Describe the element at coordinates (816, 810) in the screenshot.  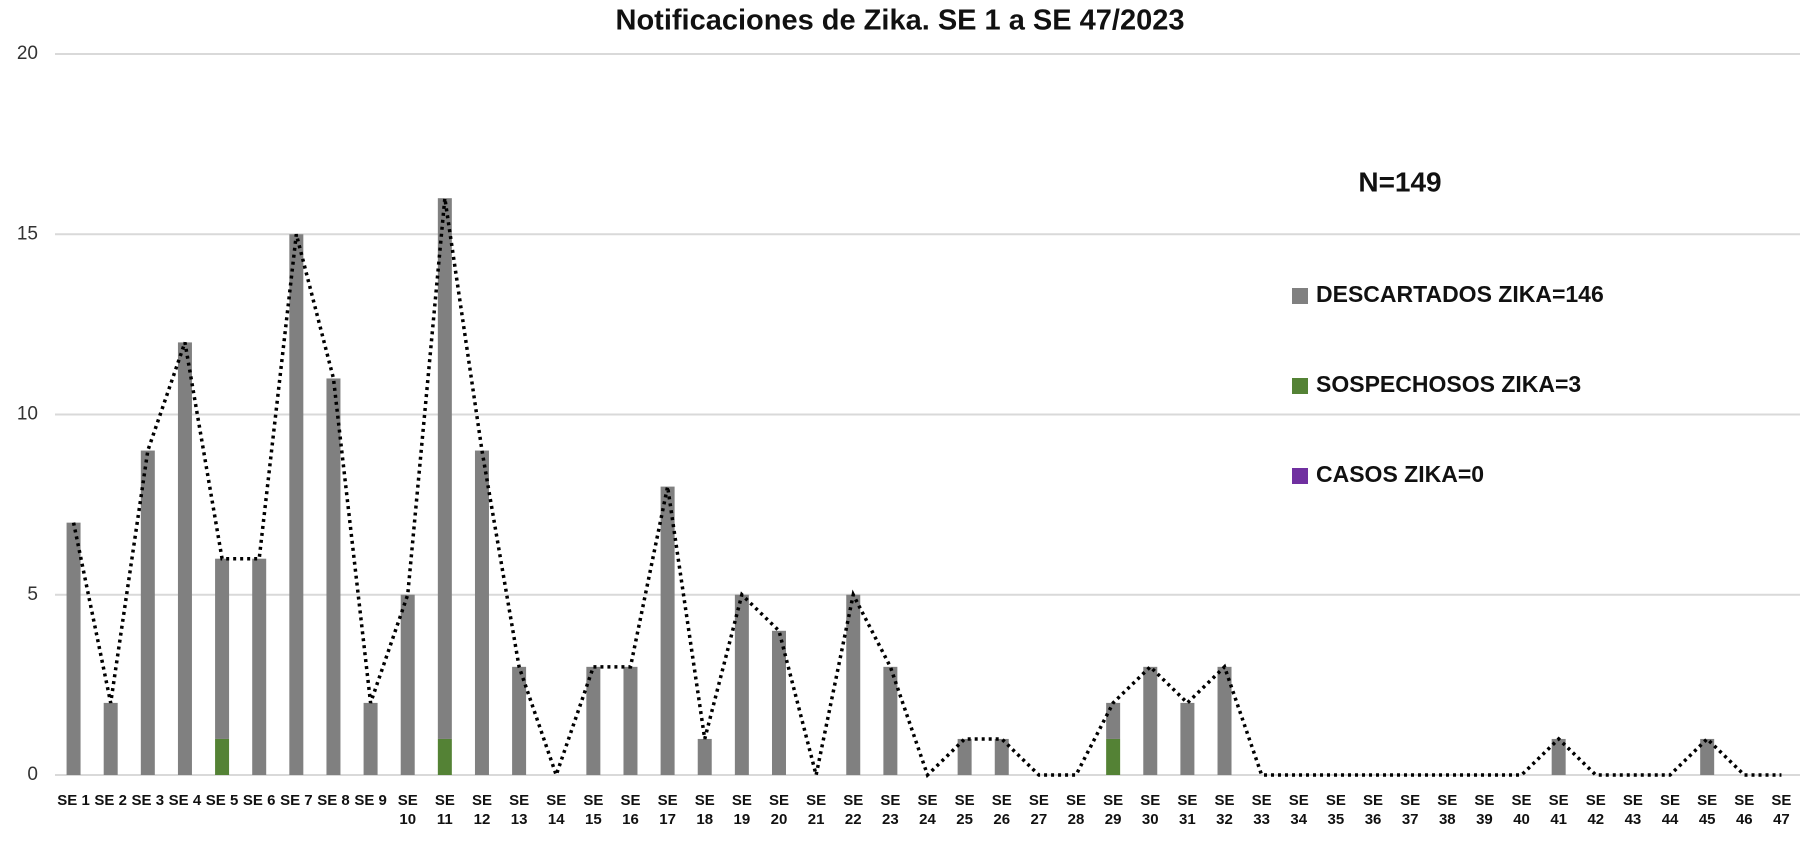
I see `x-tick-label: SE 21` at that location.